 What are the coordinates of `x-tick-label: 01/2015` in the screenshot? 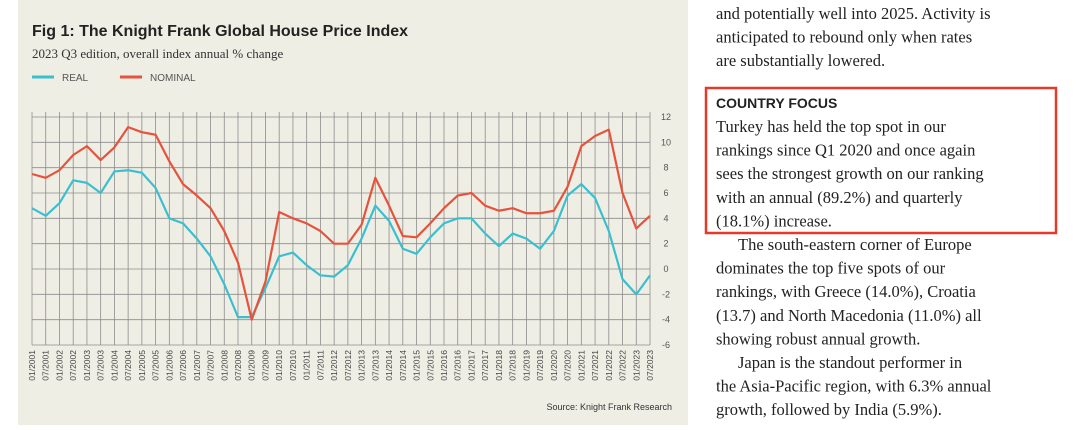 It's located at (417, 365).